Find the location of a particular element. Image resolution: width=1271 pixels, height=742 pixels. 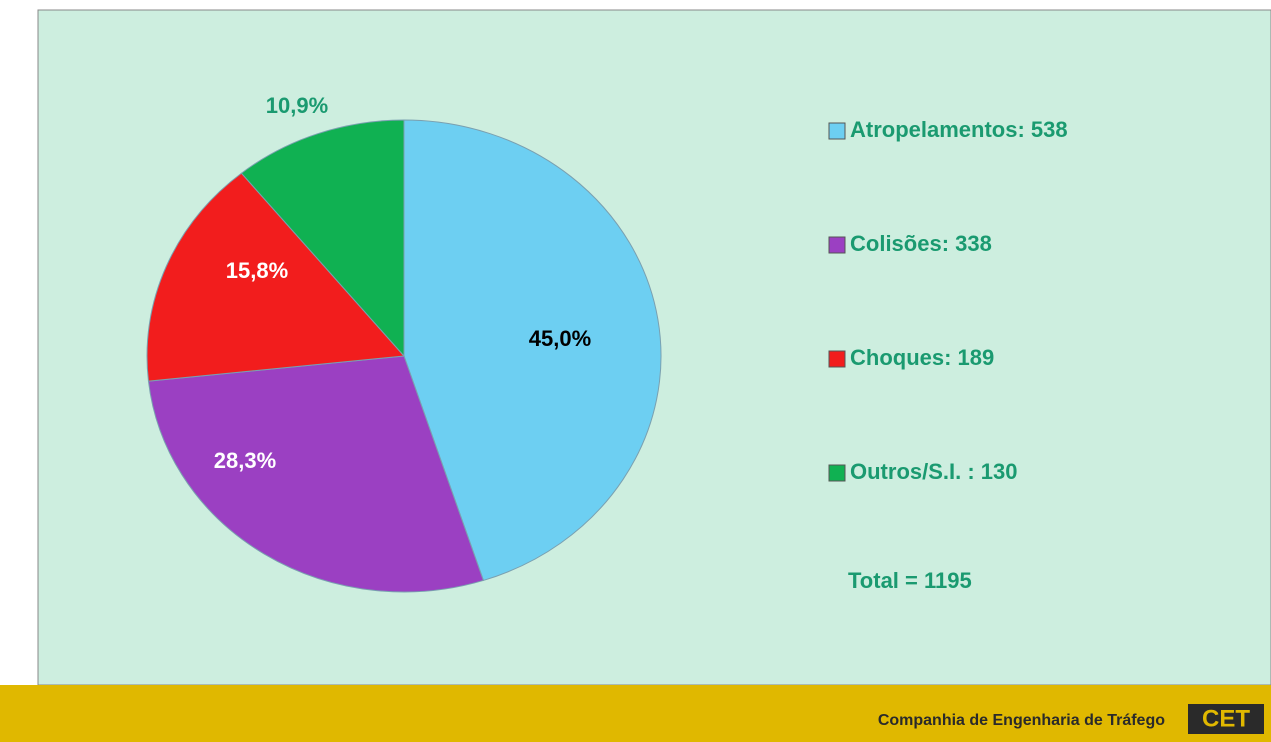

total: Total = 1195 is located at coordinates (910, 580).